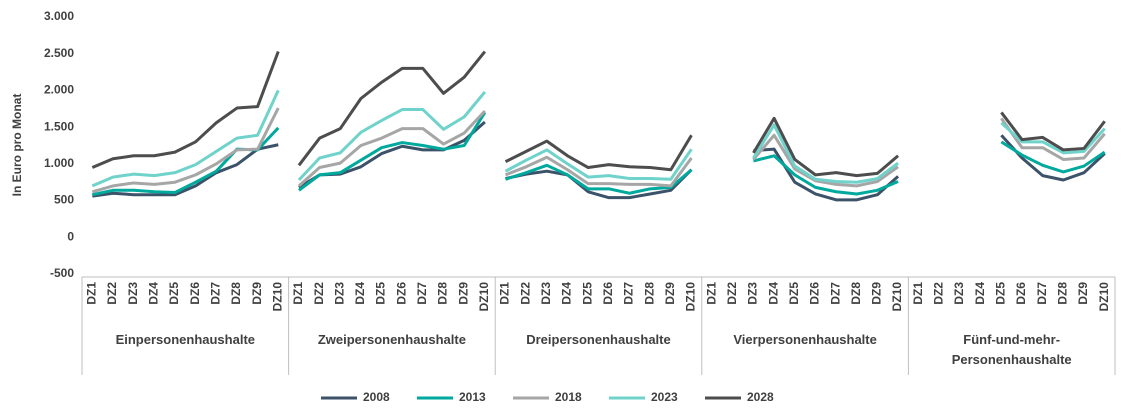  I want to click on y-tick-label: 0, so click(70, 236).